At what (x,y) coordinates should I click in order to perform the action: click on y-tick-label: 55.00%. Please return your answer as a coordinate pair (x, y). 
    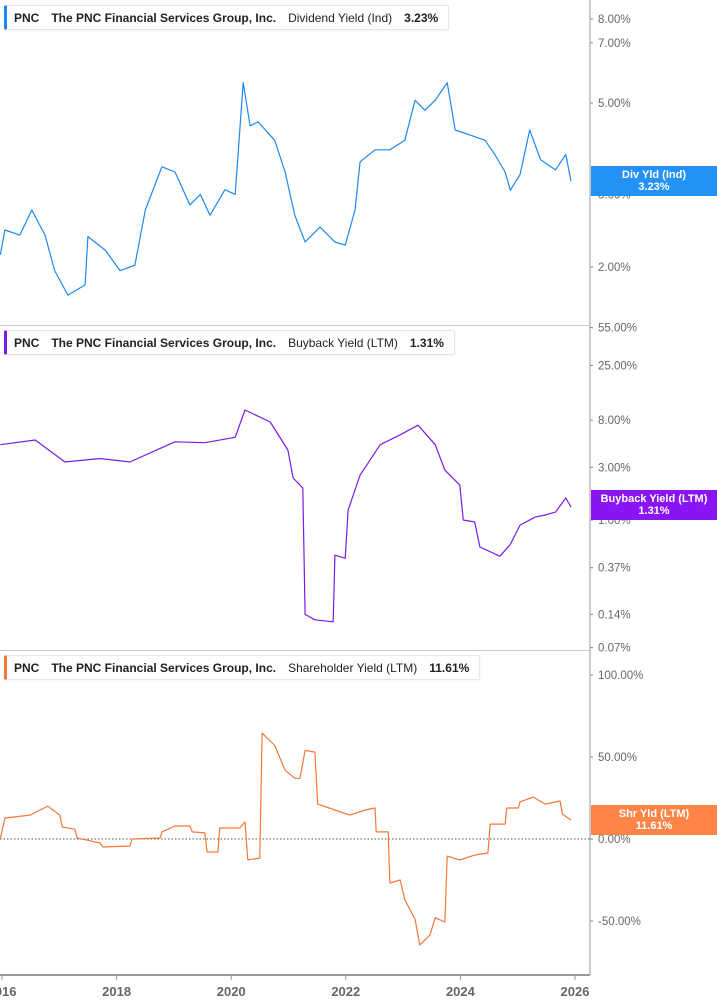
    Looking at the image, I should click on (617, 329).